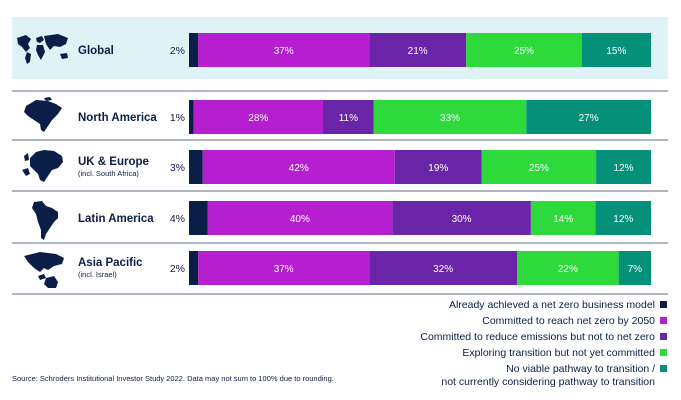  I want to click on data-label: 14%, so click(563, 219).